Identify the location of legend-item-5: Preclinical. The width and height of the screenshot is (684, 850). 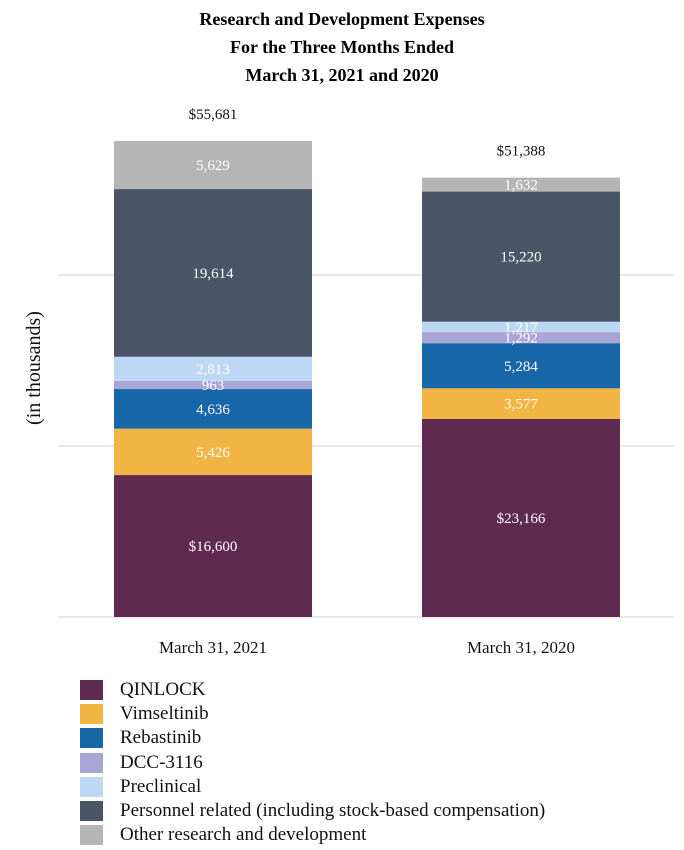
(312, 787).